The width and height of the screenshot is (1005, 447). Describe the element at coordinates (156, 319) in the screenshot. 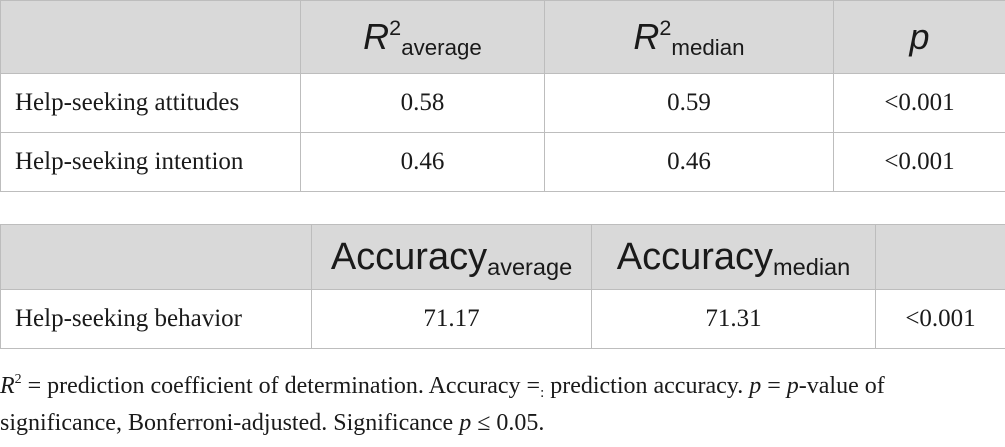

I see `row-label: Help-seeking behavior` at that location.